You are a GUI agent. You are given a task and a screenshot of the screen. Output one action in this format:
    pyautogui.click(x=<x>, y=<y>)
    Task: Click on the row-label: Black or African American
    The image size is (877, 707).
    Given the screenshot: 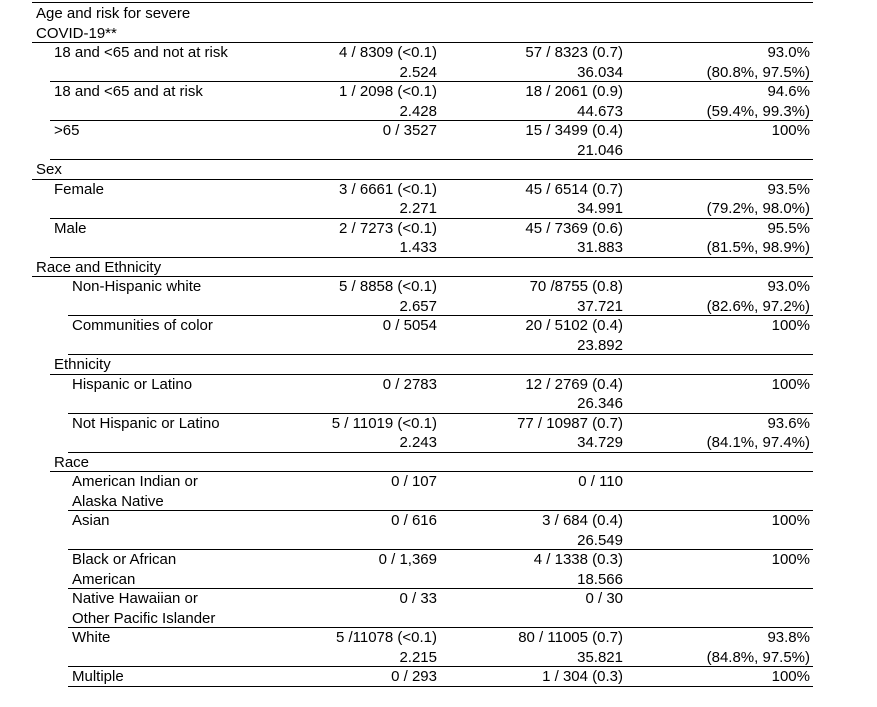 What is the action you would take?
    pyautogui.click(x=124, y=569)
    